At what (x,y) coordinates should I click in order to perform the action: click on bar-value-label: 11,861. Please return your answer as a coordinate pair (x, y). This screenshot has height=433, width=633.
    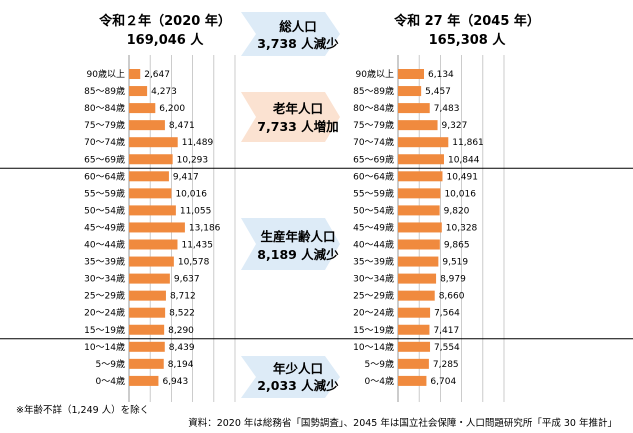
    Looking at the image, I should click on (468, 143).